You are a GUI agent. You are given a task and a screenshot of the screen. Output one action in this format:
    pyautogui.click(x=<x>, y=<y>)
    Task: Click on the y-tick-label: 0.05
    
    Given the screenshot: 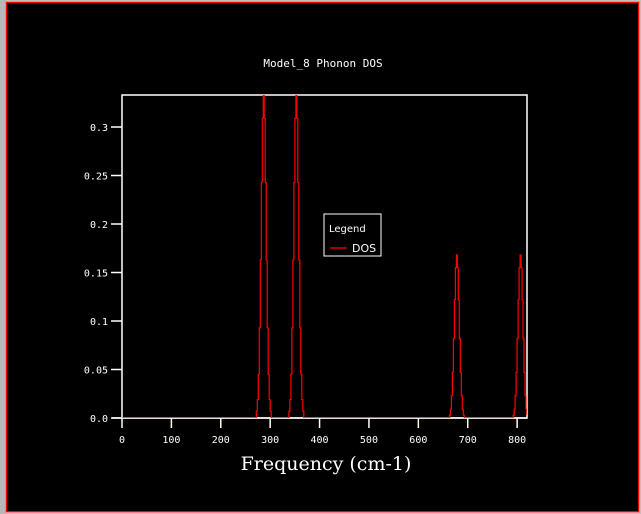 What is the action you would take?
    pyautogui.click(x=96, y=371)
    